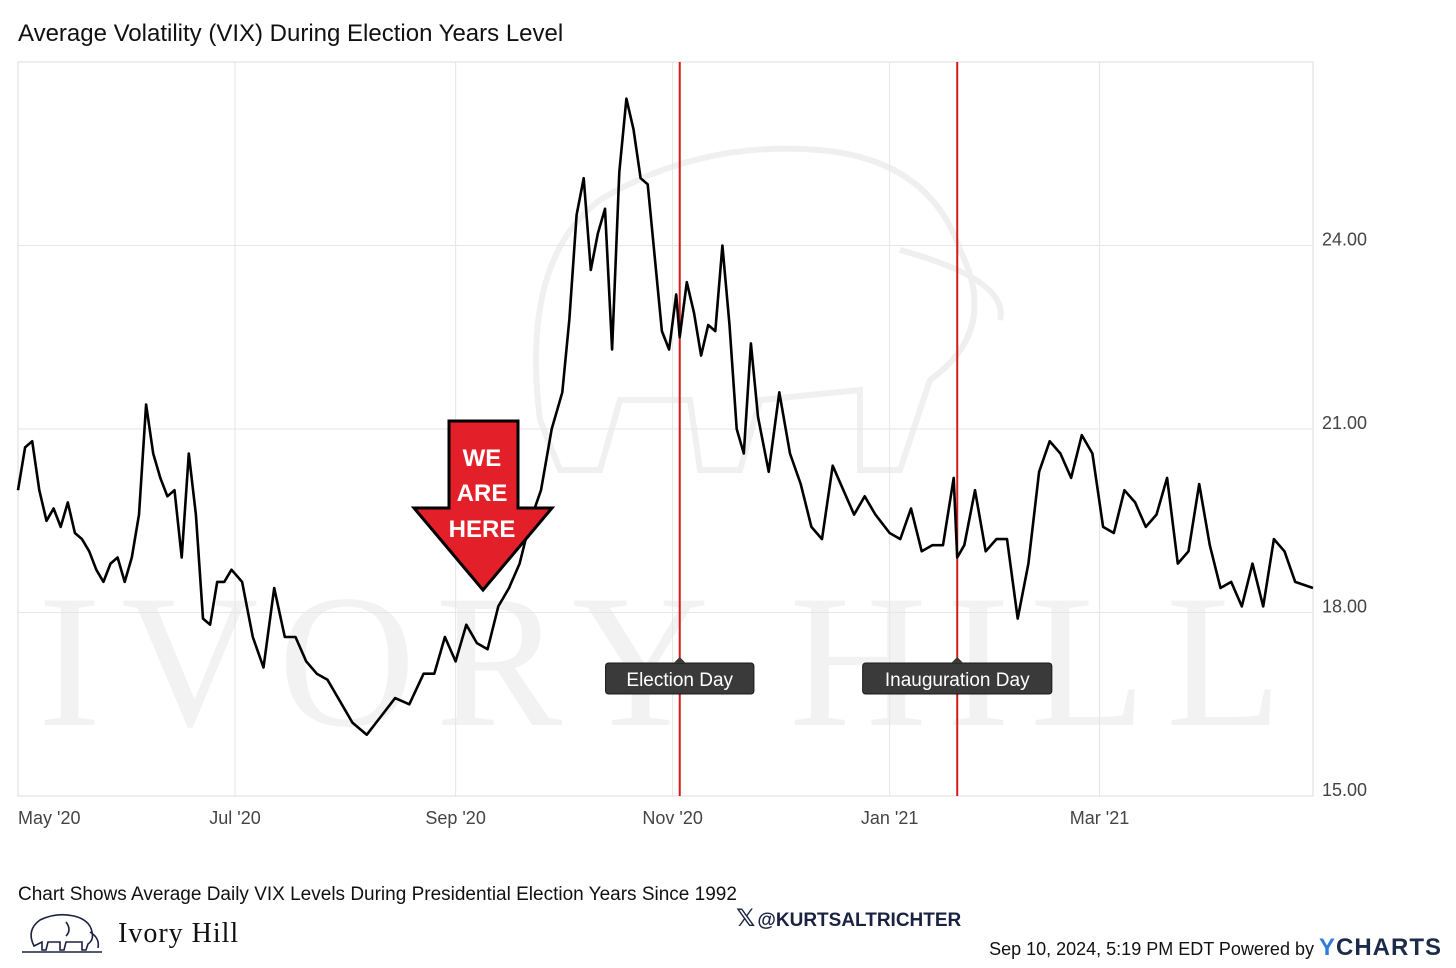  I want to click on event-label-text: Election Day, so click(679, 680).